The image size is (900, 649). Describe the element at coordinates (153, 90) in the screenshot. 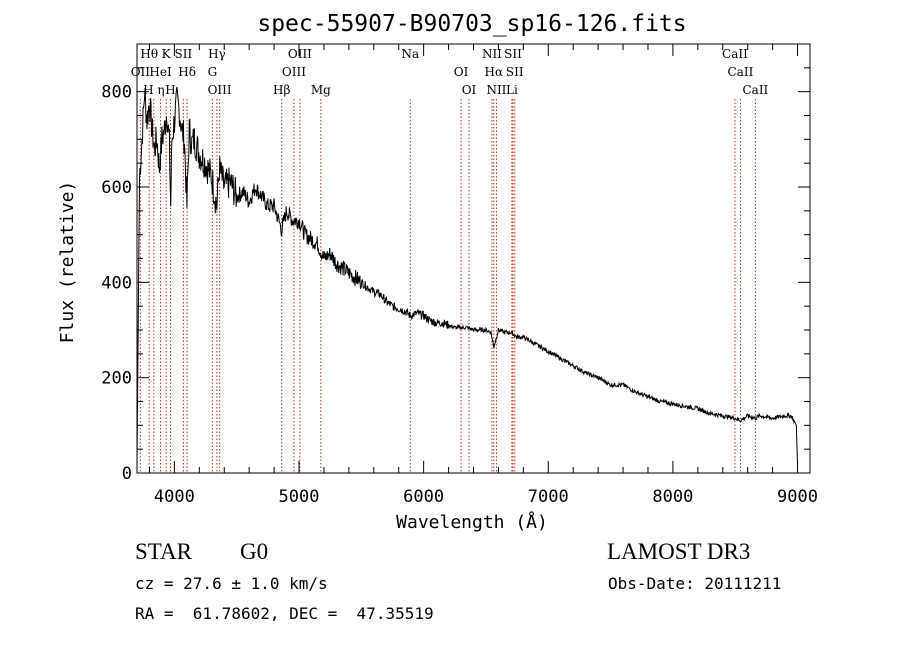

I see `line-marker-label: H η` at that location.